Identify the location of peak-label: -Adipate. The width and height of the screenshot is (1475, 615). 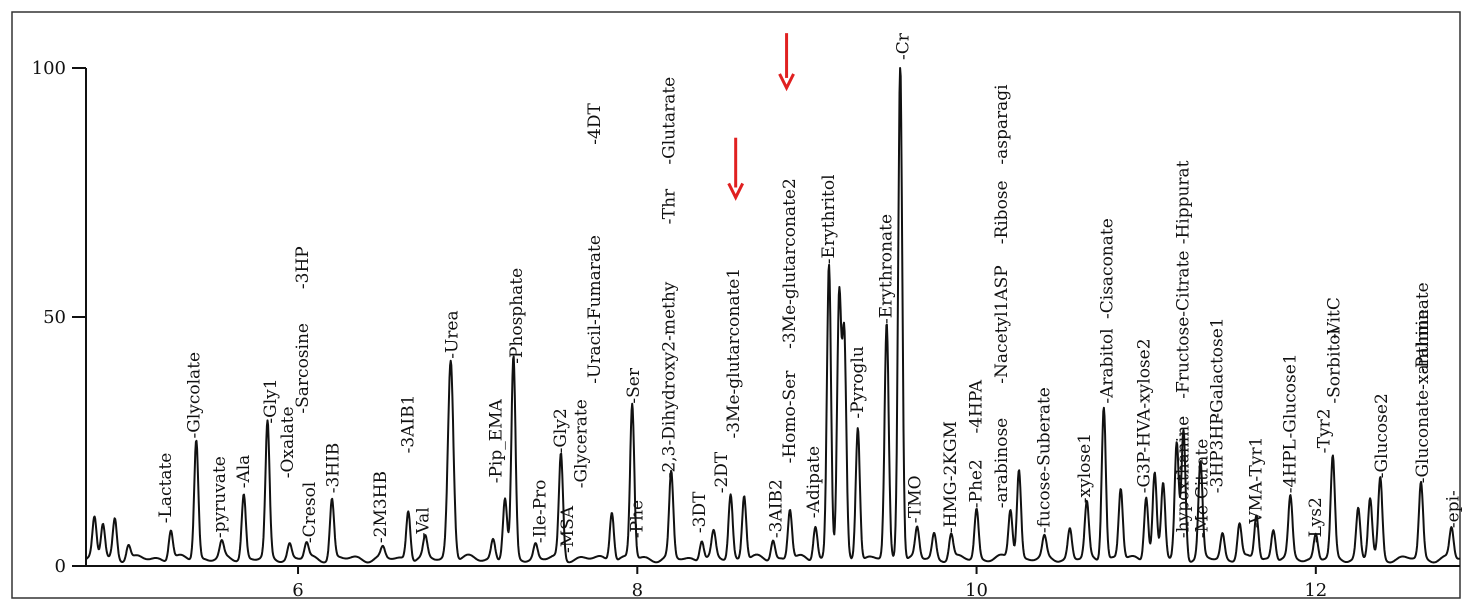
(814, 482).